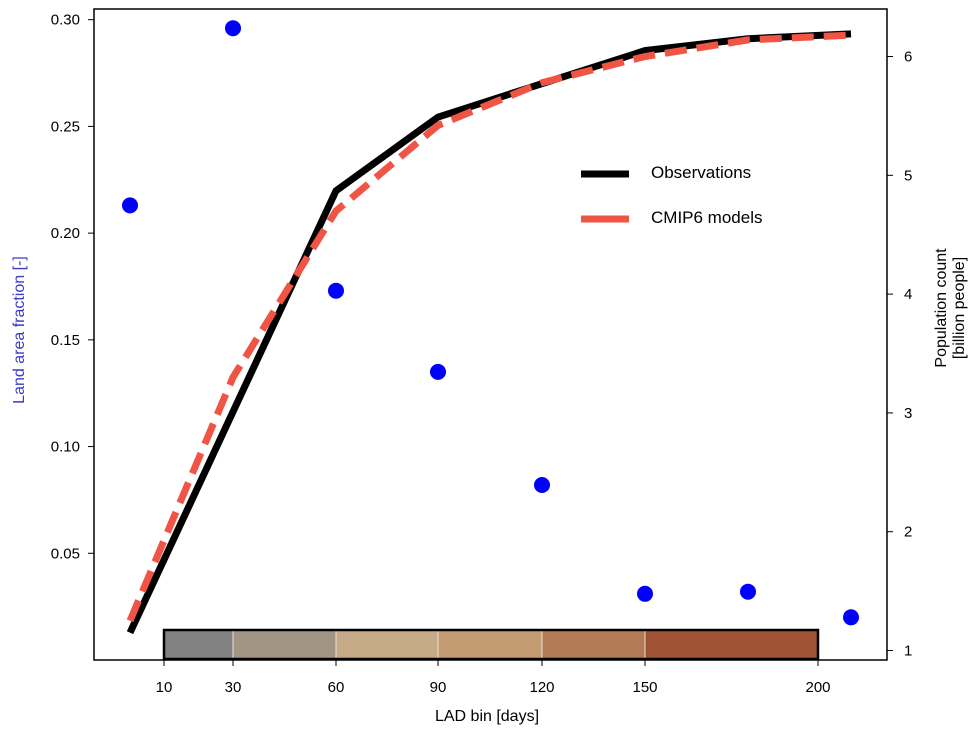 The image size is (977, 731). What do you see at coordinates (65, 340) in the screenshot?
I see `left-tick-label: 0.15` at bounding box center [65, 340].